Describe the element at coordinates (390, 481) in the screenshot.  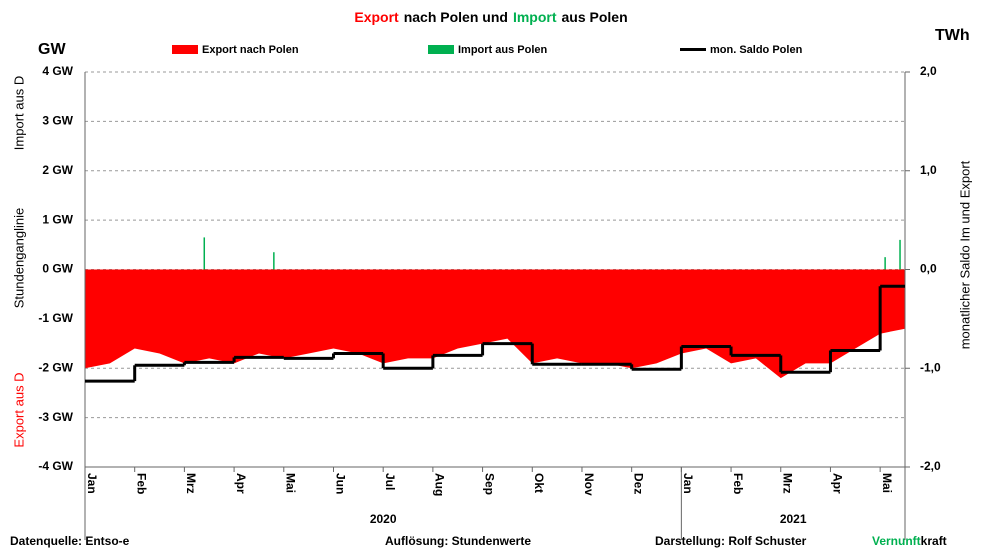
I see `x-tick-label: Jul` at that location.